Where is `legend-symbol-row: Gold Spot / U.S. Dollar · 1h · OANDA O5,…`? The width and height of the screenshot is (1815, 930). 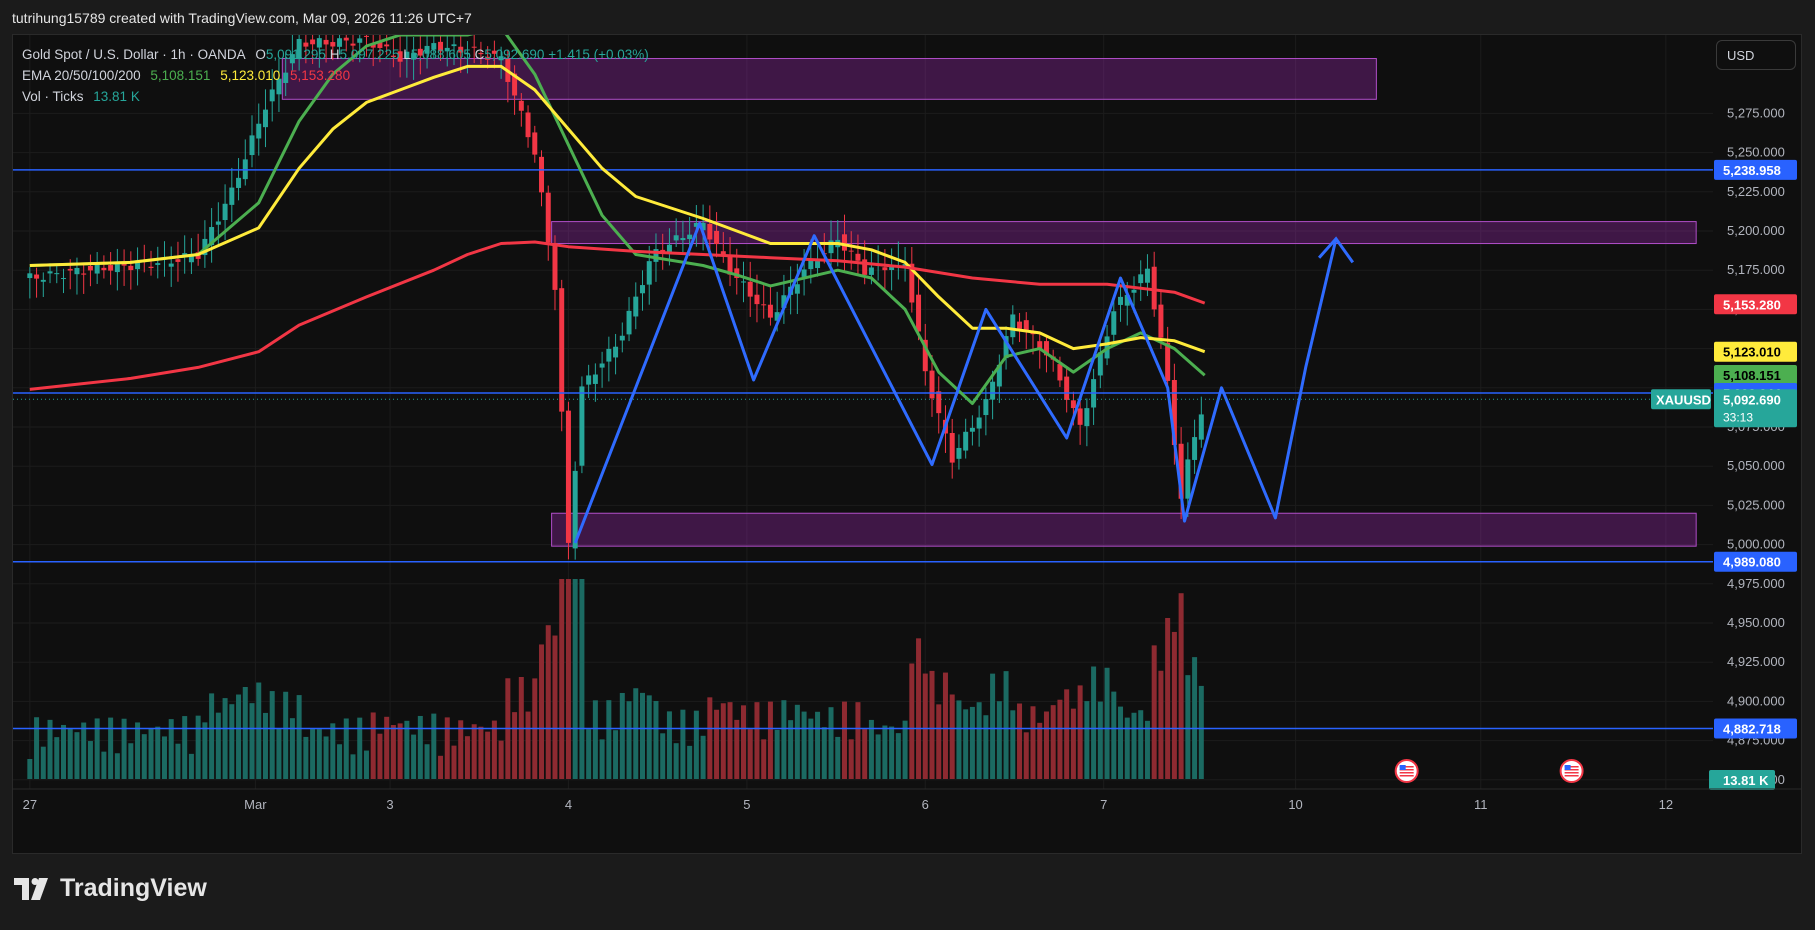 legend-symbol-row: Gold Spot / U.S. Dollar · 1h · OANDA O5,… is located at coordinates (335, 54).